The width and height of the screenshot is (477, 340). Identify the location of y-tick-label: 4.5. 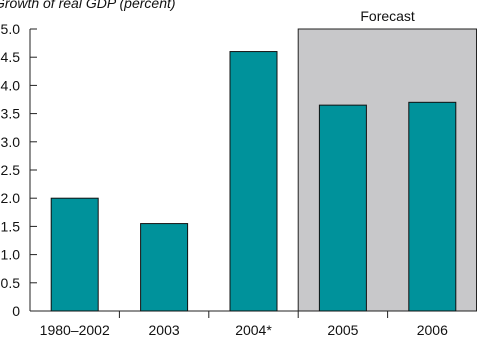
(11, 57).